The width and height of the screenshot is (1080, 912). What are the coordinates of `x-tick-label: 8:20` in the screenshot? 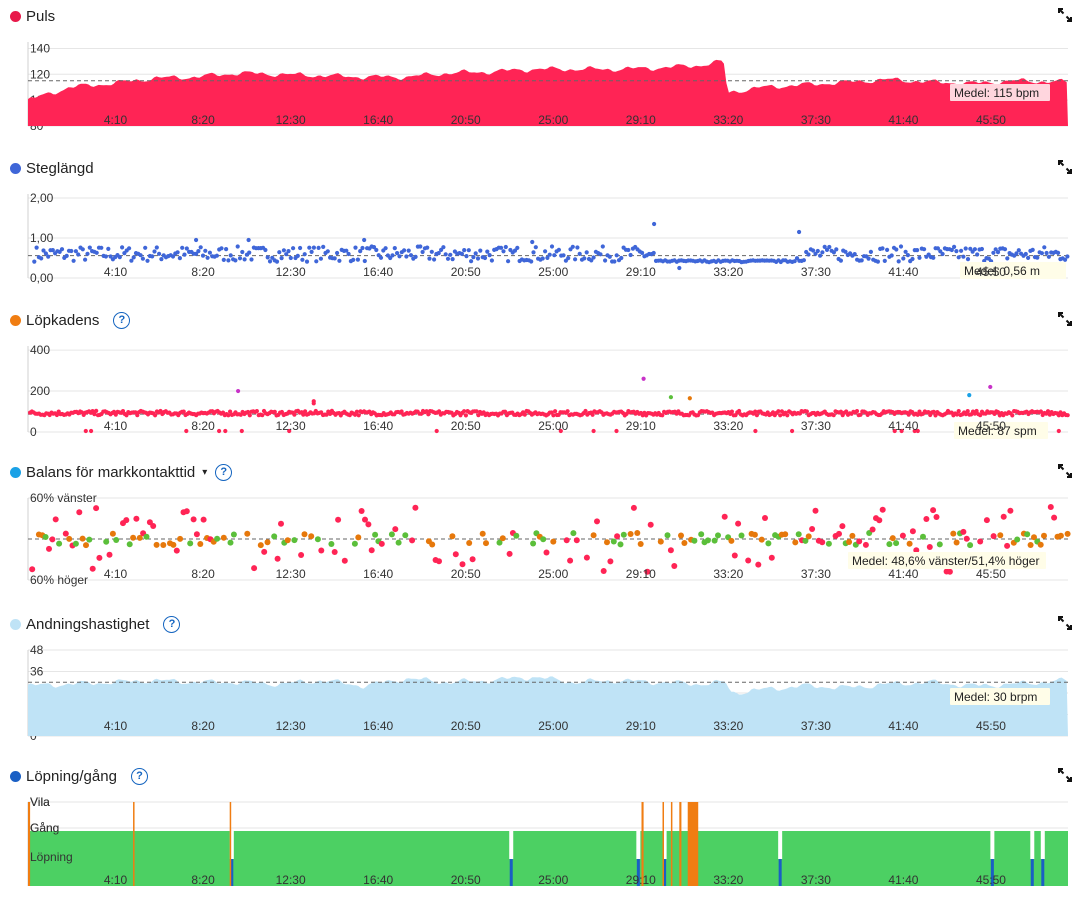 It's located at (203, 120).